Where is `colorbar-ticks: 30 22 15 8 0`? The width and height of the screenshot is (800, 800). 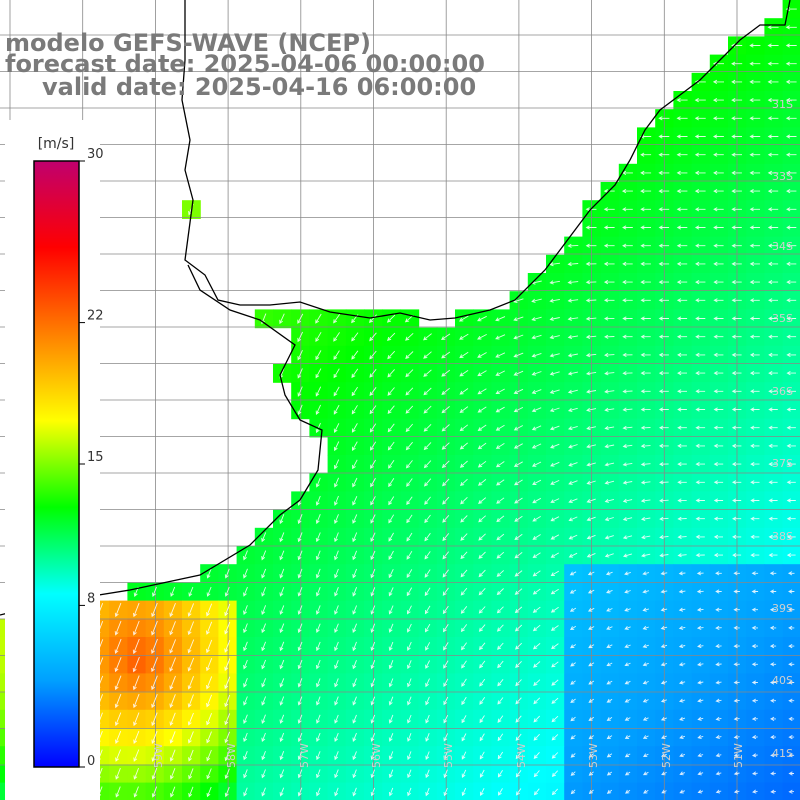
colorbar-ticks: 30 22 15 8 0 is located at coordinates (91, 458).